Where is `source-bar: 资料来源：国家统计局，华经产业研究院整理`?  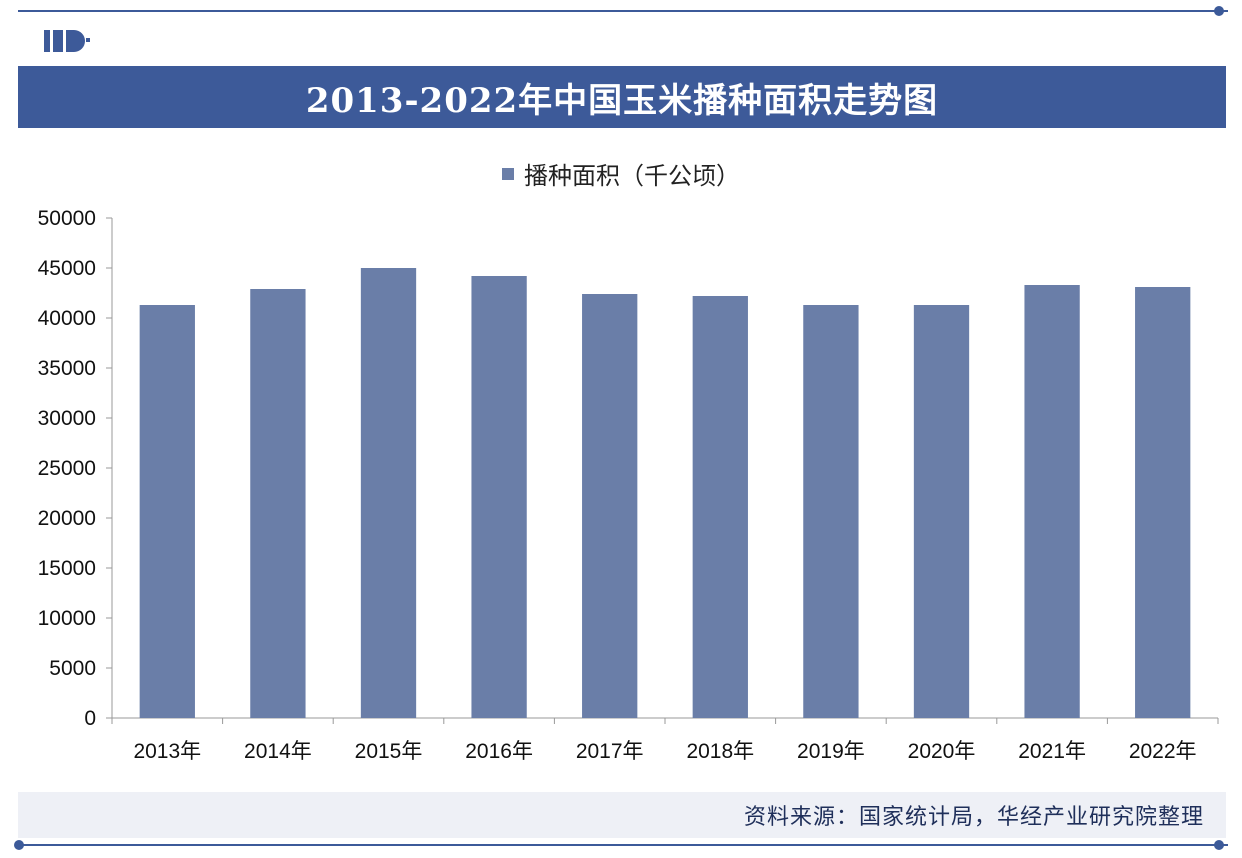 source-bar: 资料来源：国家统计局，华经产业研究院整理 is located at coordinates (622, 815).